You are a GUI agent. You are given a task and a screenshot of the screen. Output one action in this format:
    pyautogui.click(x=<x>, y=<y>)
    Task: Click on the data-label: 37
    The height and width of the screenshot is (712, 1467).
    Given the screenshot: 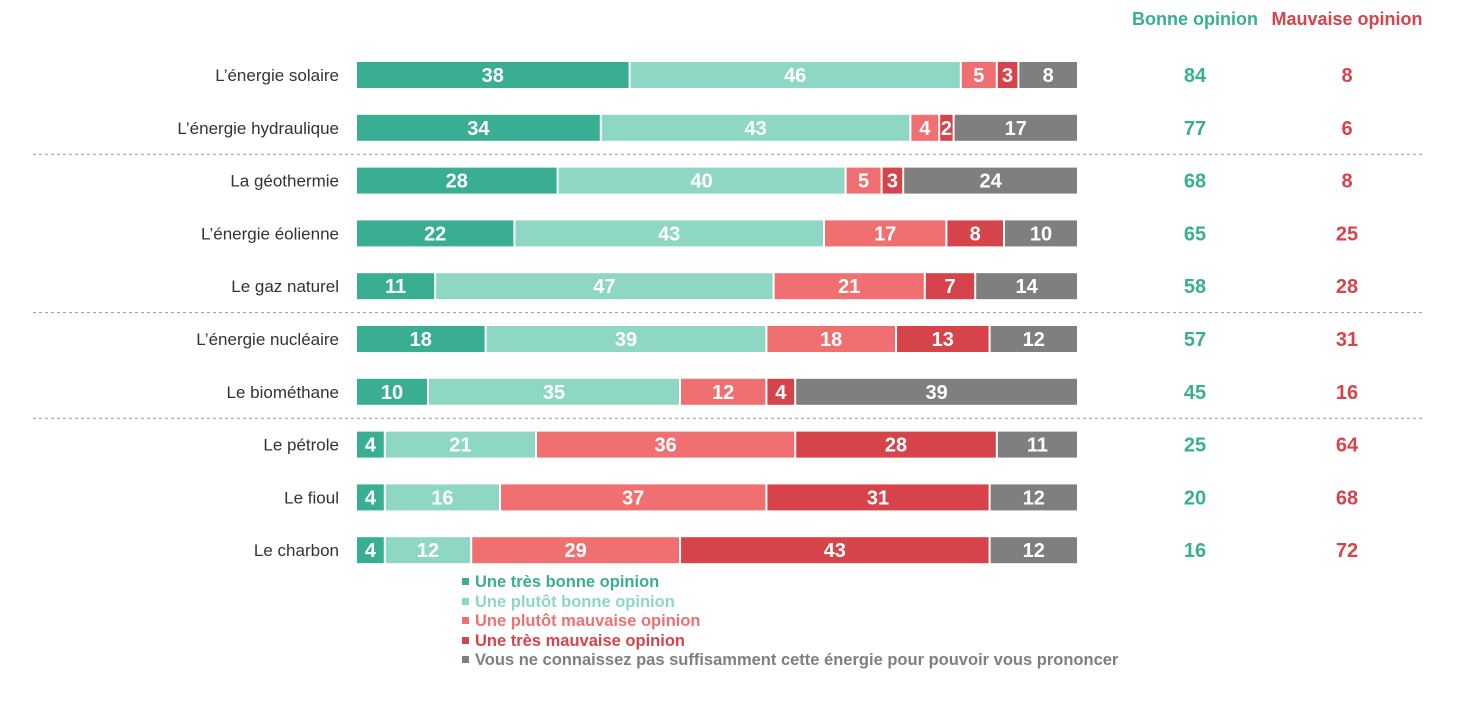 What is the action you would take?
    pyautogui.click(x=633, y=498)
    